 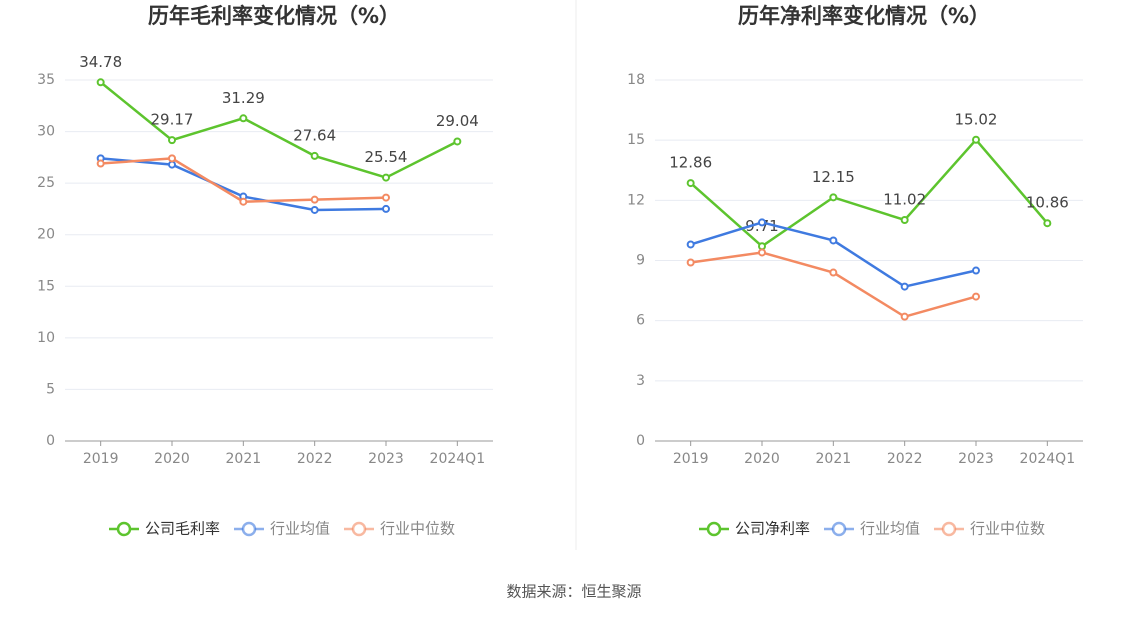 I want to click on data-label: 11.02, so click(x=904, y=199).